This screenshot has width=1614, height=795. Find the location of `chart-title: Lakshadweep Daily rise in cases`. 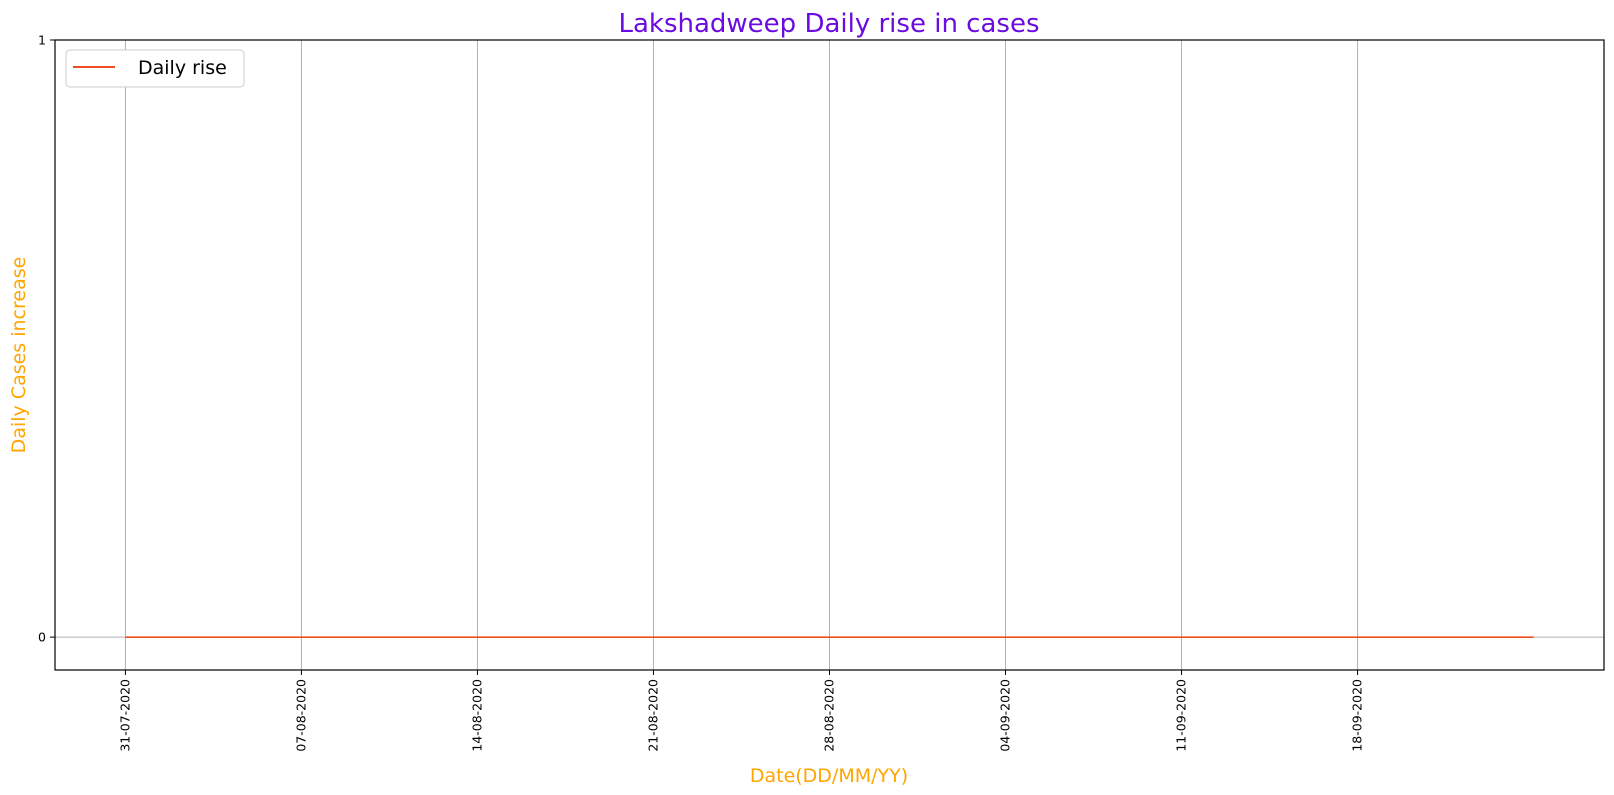

chart-title: Lakshadweep Daily rise in cases is located at coordinates (828, 24).